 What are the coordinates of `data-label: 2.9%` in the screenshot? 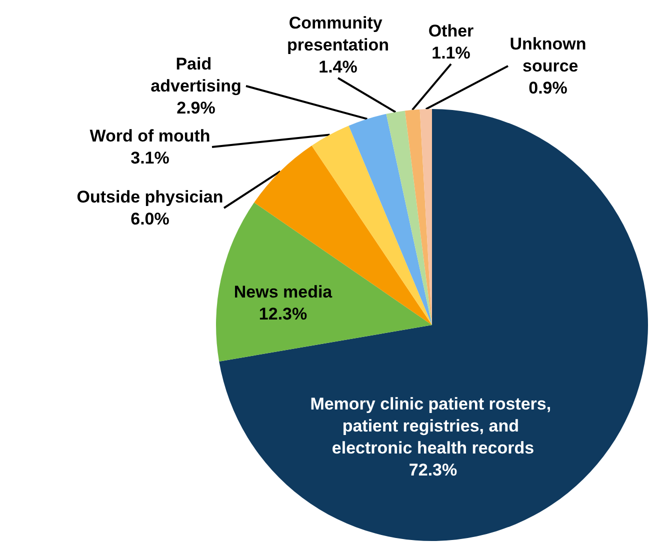 It's located at (196, 108).